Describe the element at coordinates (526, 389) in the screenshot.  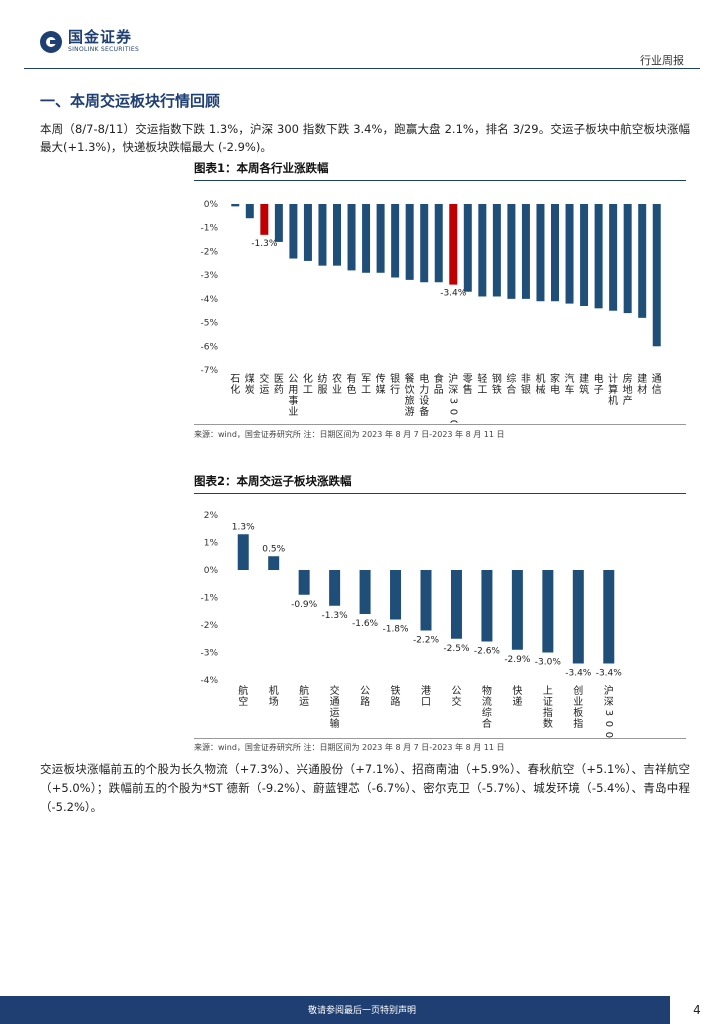
I see `x-tick-label: 银` at that location.